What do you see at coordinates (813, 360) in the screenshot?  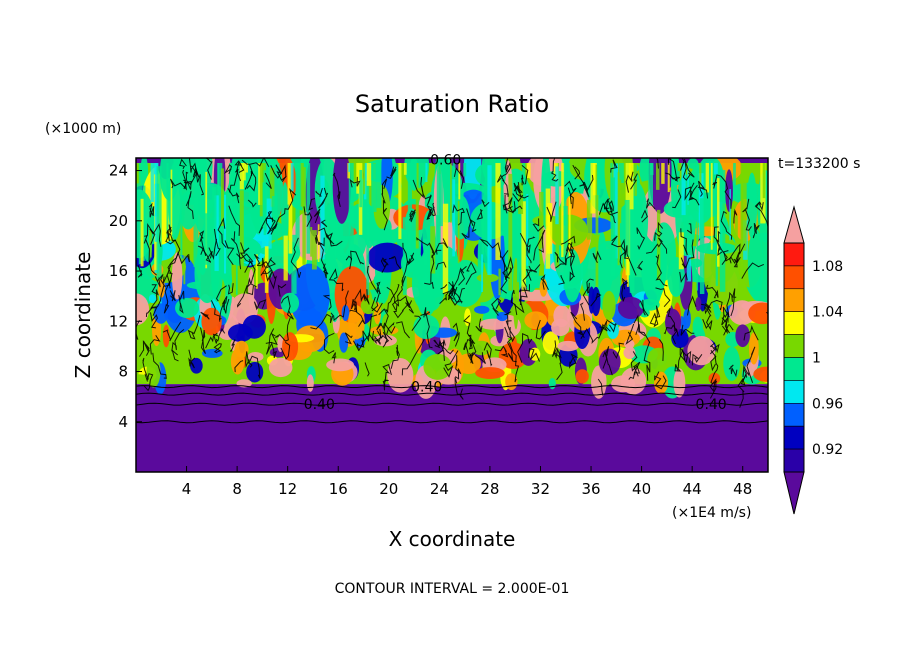 I see `colorbar: 0.92 0.96 1 1.04 1.08` at bounding box center [813, 360].